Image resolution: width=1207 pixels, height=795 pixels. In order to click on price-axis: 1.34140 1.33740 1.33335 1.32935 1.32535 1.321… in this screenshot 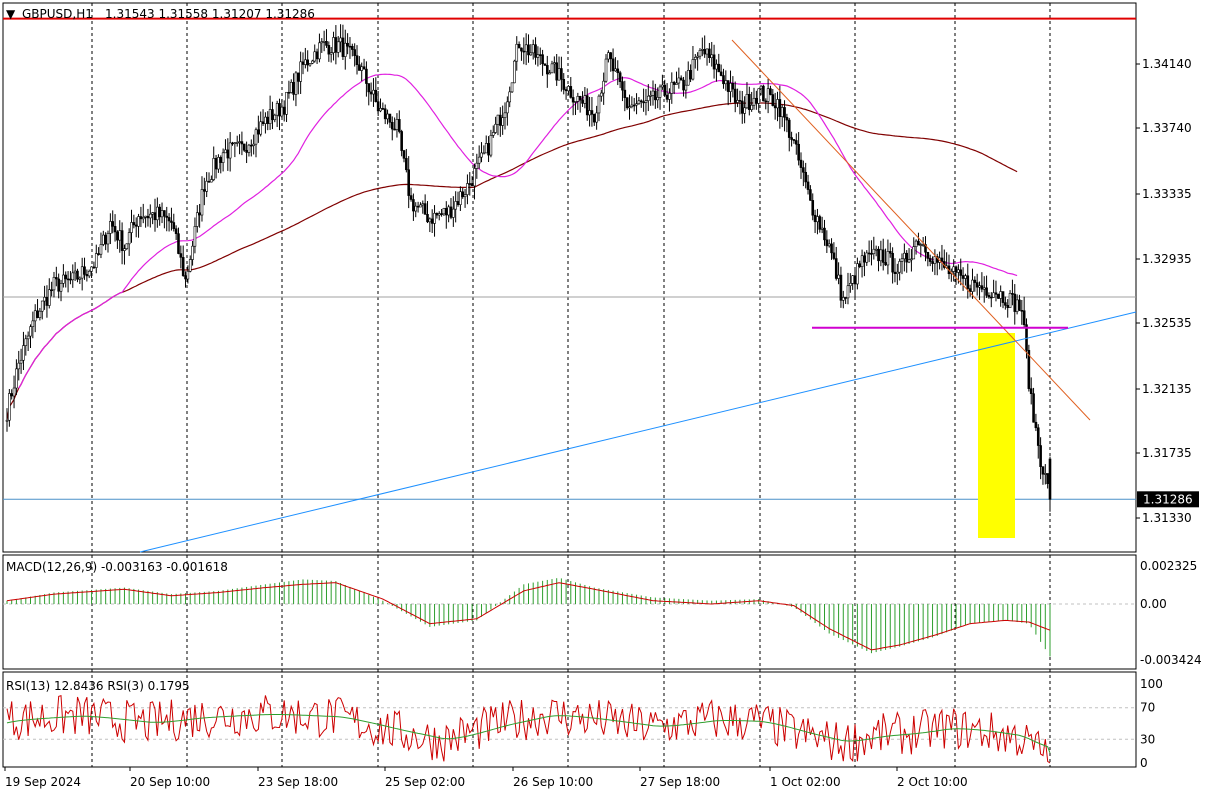, I will do `click(1167, 291)`.